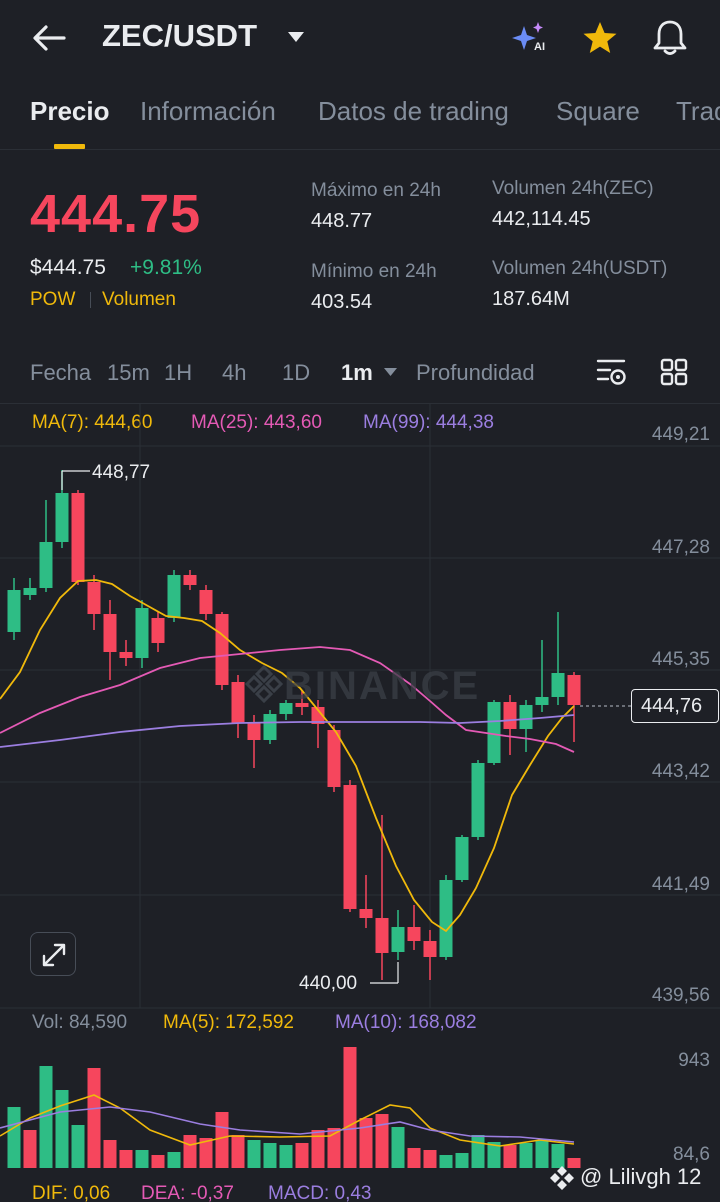  I want to click on tab-datos-de-trading: Datos de trading, so click(413, 111).